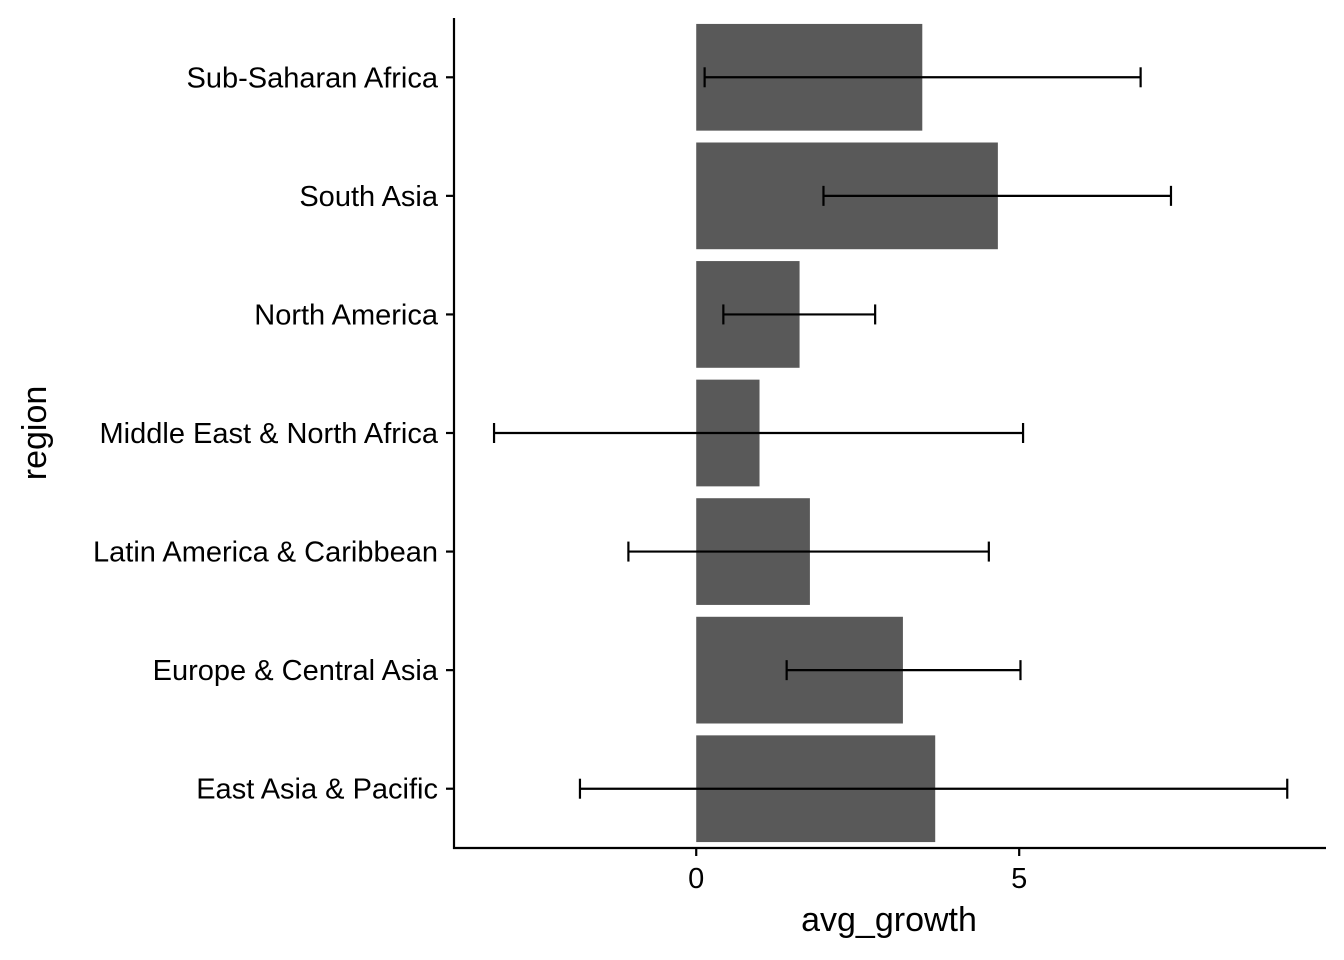  I want to click on y-tick-label: South Asia, so click(369, 197).